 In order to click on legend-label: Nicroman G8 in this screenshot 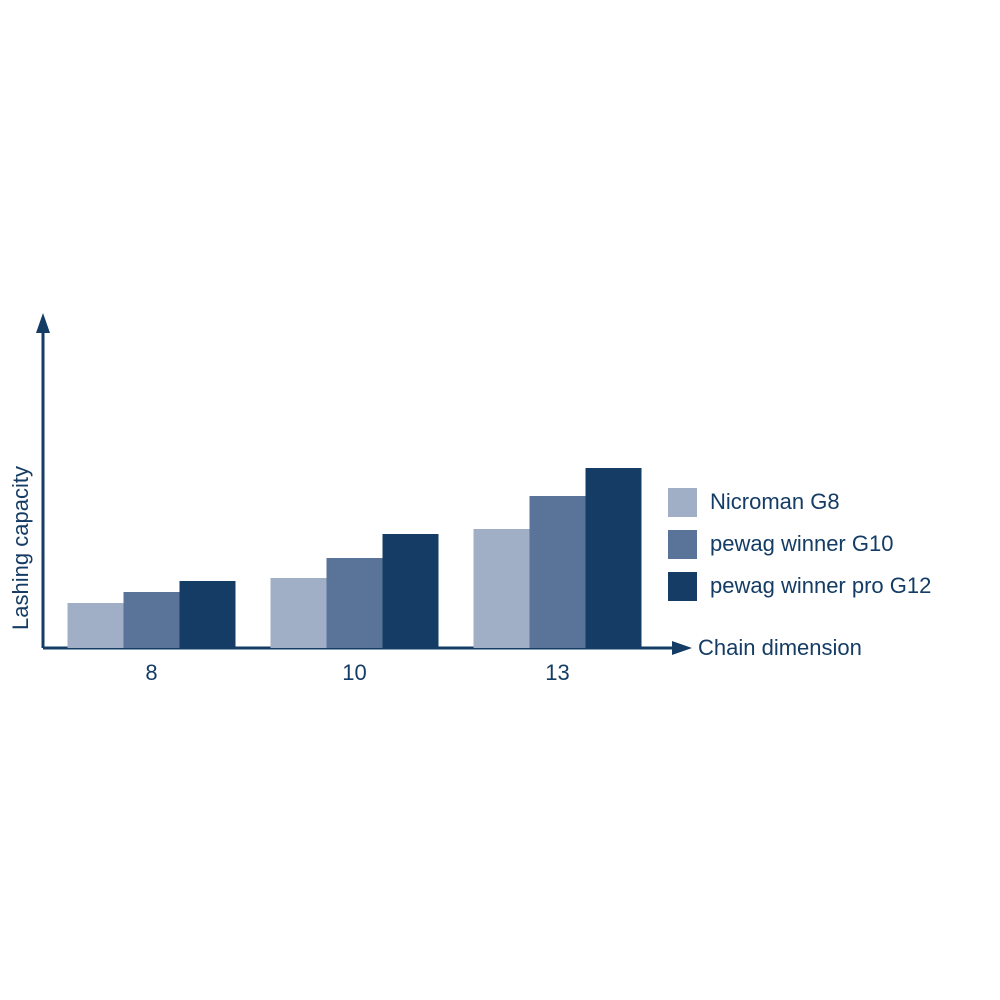, I will do `click(775, 501)`.